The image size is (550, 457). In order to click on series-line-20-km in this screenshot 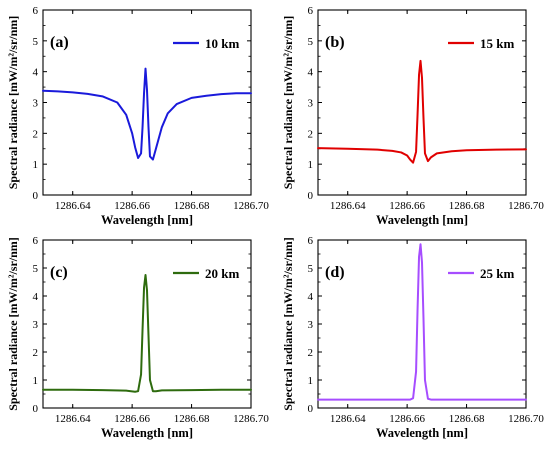, I will do `click(147, 333)`.